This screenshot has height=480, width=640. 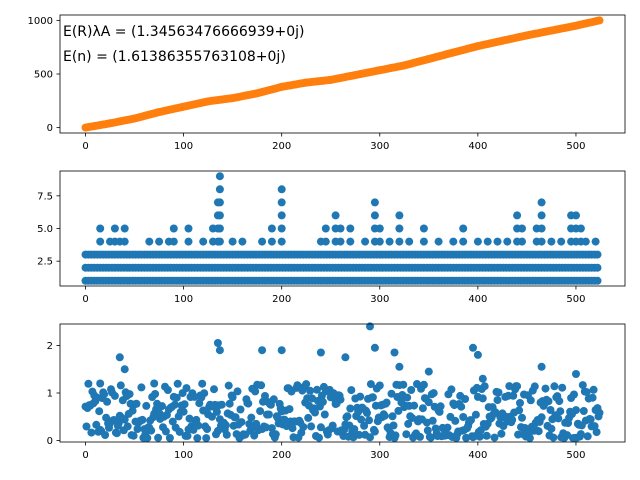 What do you see at coordinates (477, 455) in the screenshot?
I see `value-x-tick-label: 400` at bounding box center [477, 455].